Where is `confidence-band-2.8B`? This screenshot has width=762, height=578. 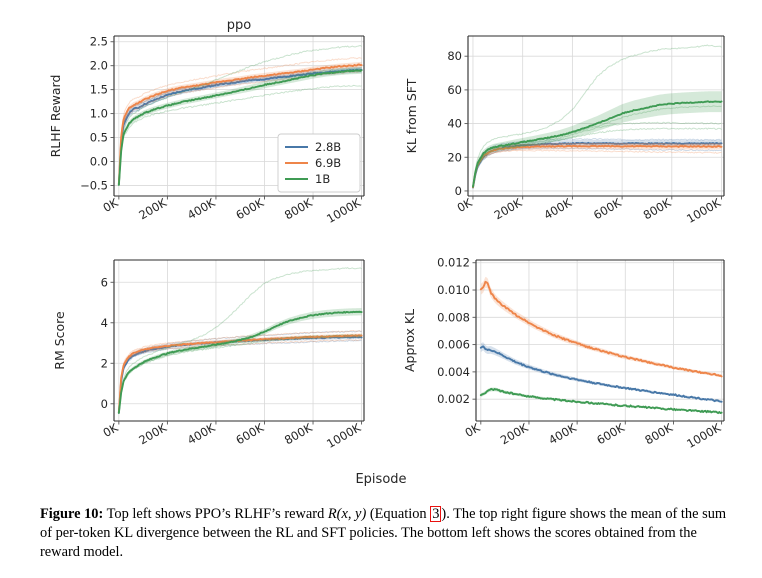
confidence-band-2.8B is located at coordinates (597, 164).